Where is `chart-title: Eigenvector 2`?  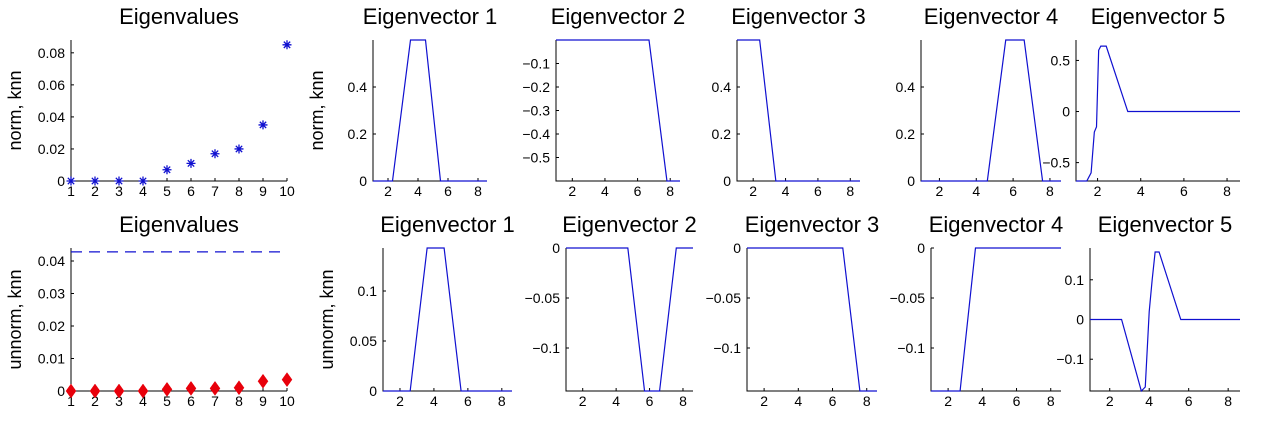
chart-title: Eigenvector 2 is located at coordinates (629, 224).